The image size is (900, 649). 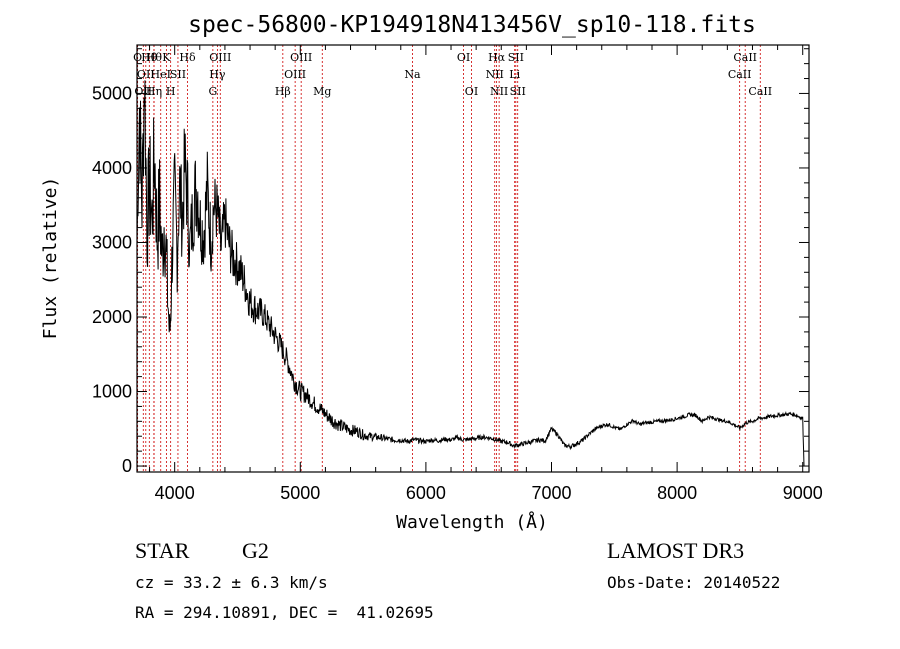 What do you see at coordinates (551, 493) in the screenshot?
I see `x-tick-label: 7000` at bounding box center [551, 493].